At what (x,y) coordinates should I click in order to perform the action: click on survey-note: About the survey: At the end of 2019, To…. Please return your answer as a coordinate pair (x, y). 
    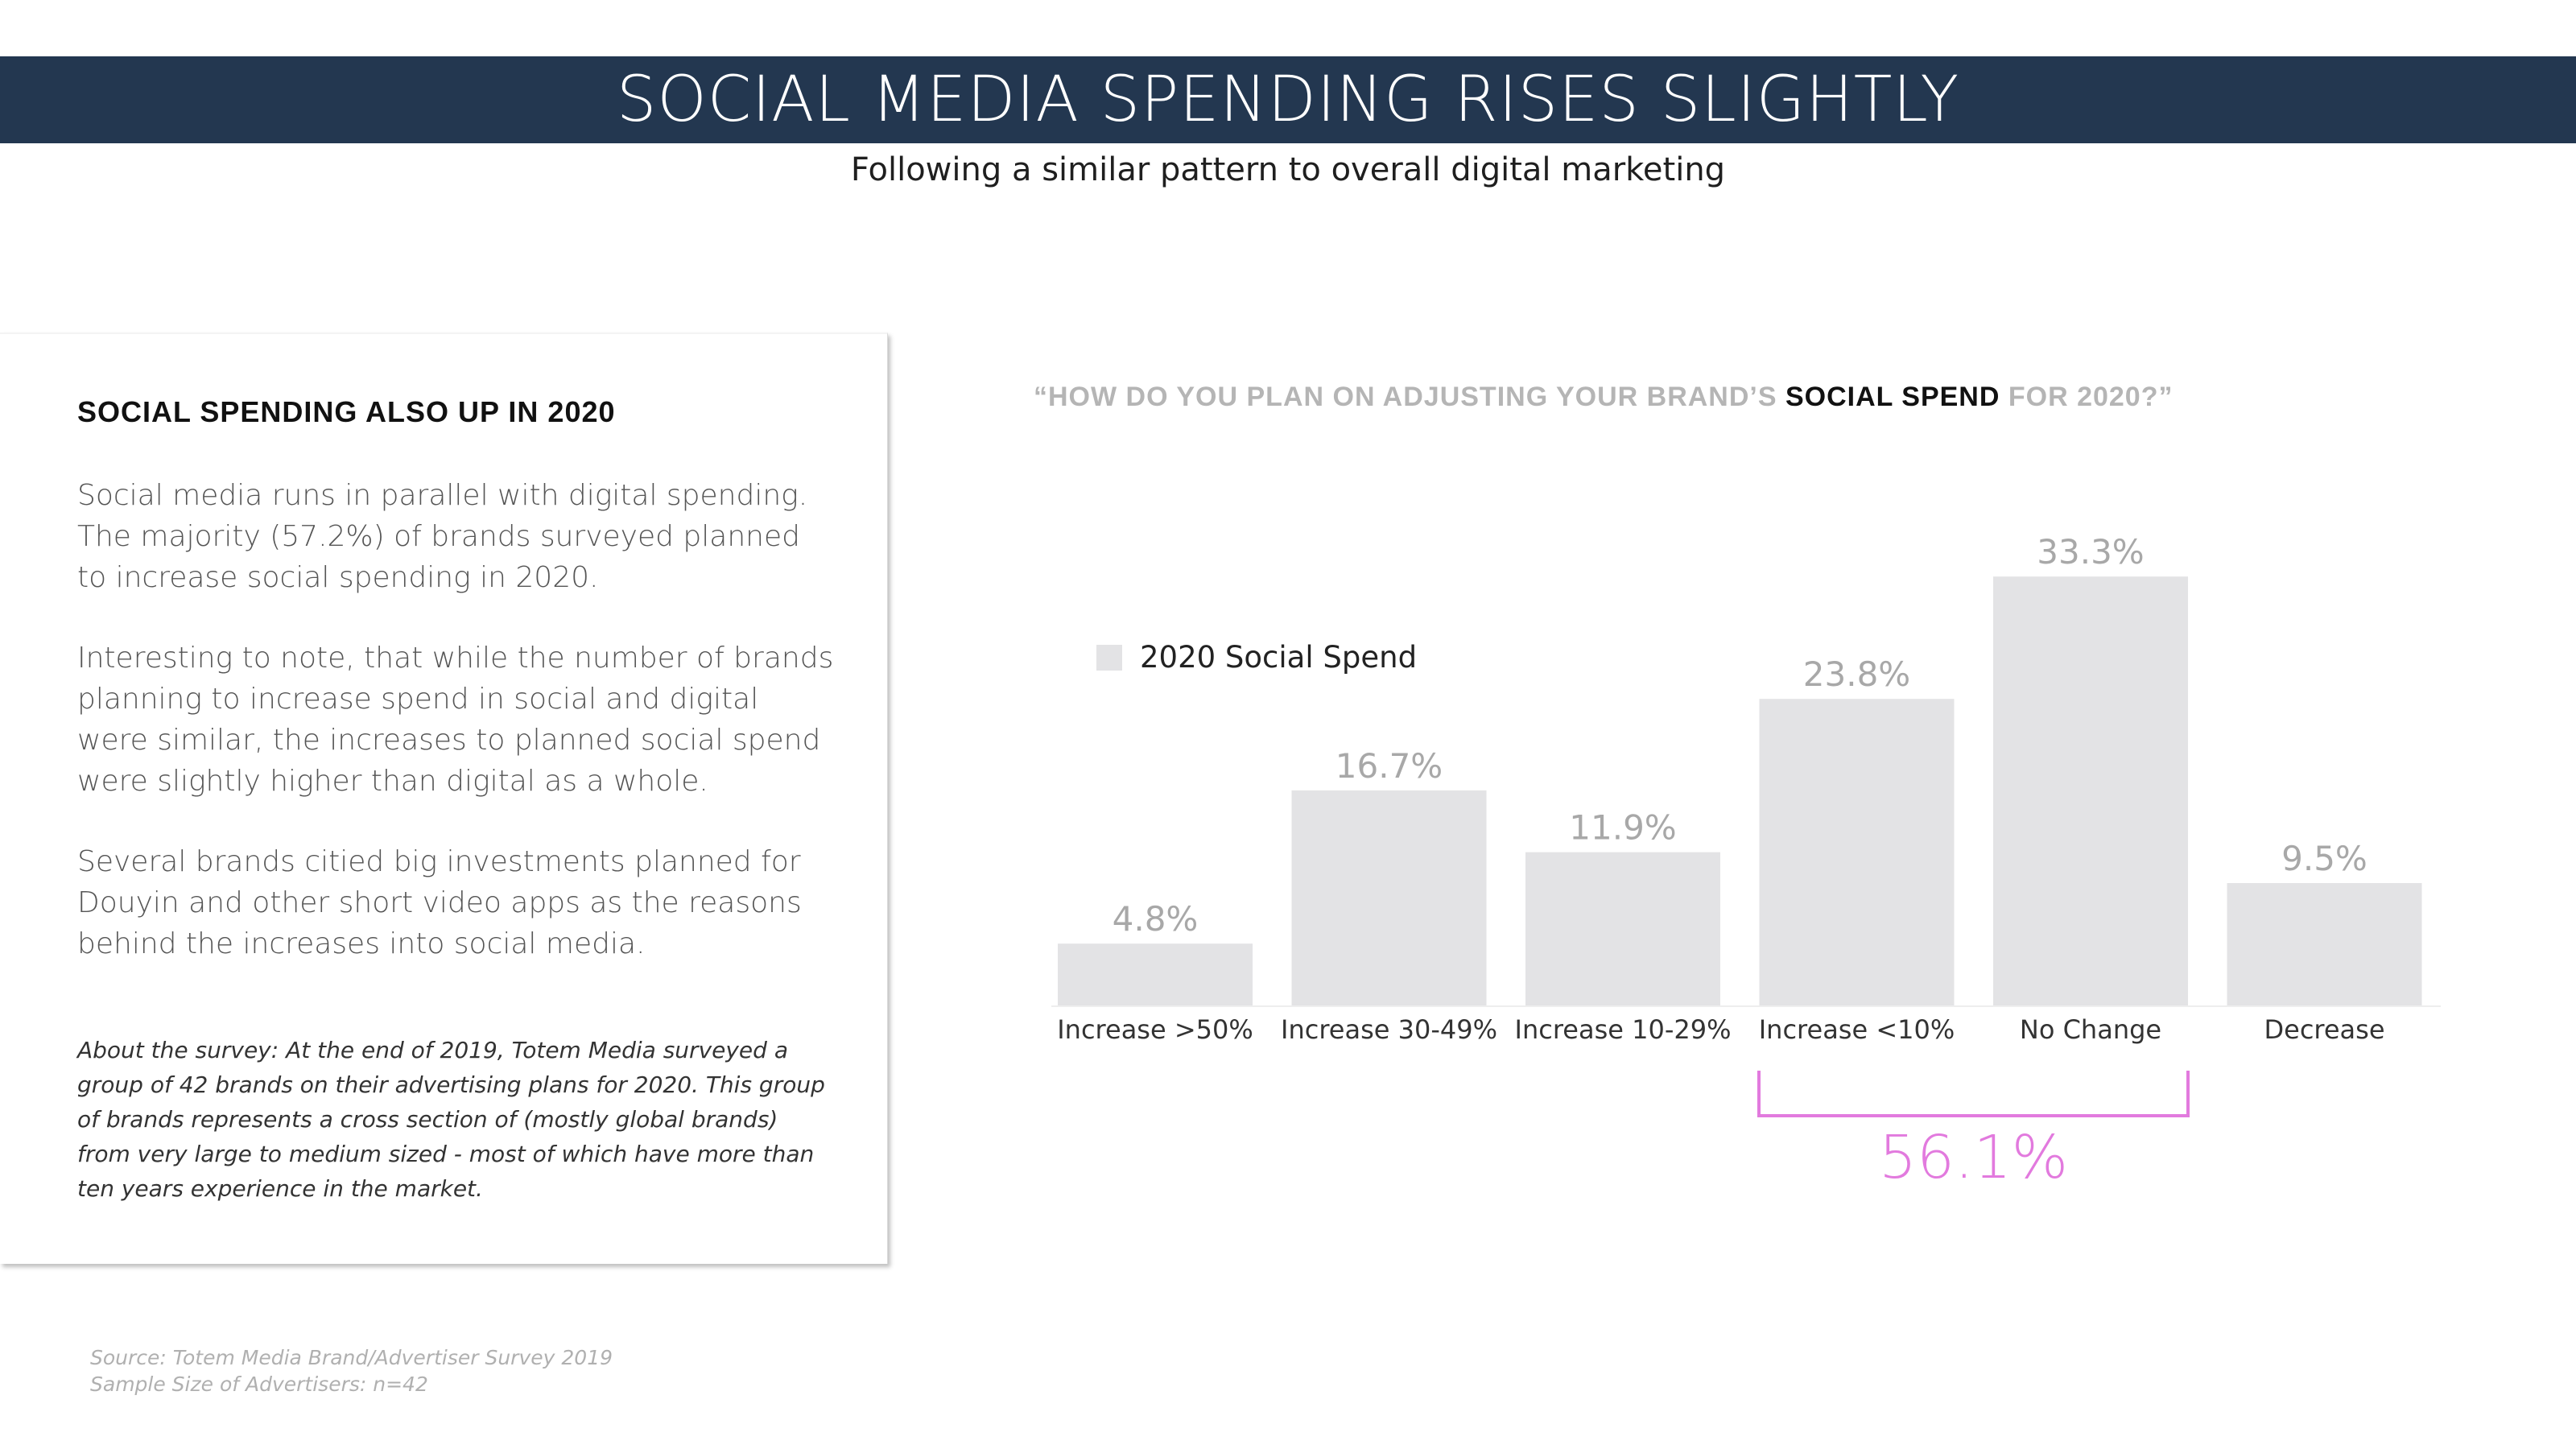
    Looking at the image, I should click on (453, 1119).